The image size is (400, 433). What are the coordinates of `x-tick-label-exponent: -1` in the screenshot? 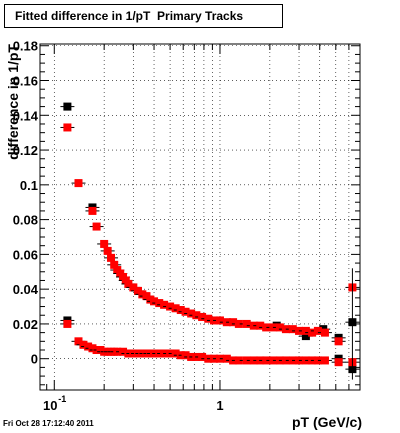 It's located at (62, 399).